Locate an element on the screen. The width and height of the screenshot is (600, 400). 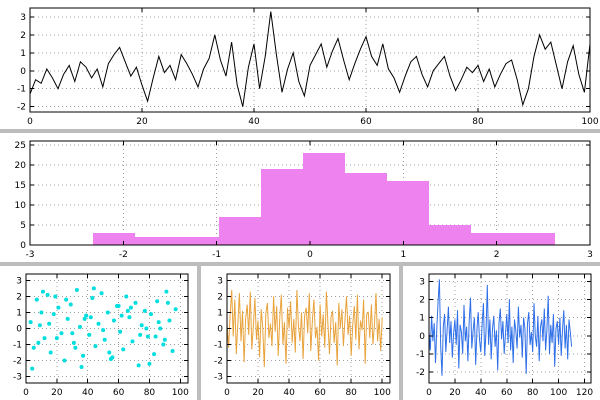
panel-blue-noise-line-chart: 0 20 40 60 80 100 120 -2 -1 0 1 2 3 is located at coordinates (501, 333).